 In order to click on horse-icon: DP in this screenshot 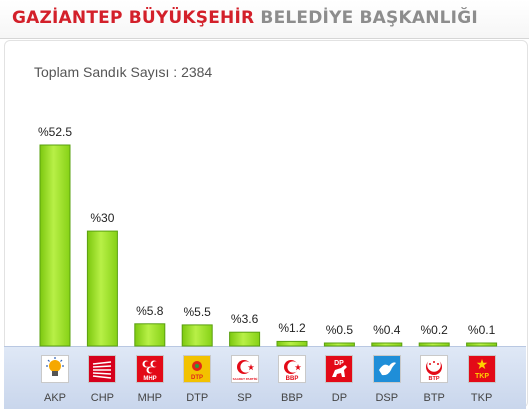, I will do `click(339, 369)`.